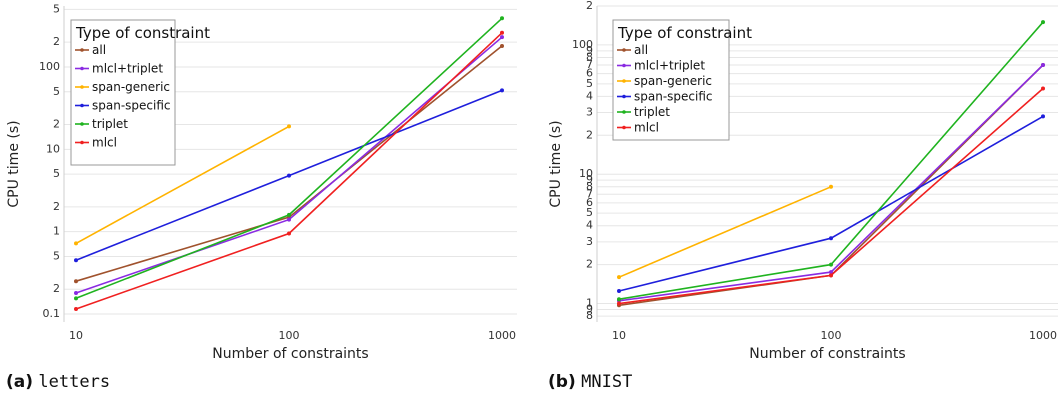 The image size is (1064, 403). I want to click on caption-mnist-name: MNIST, so click(607, 382).